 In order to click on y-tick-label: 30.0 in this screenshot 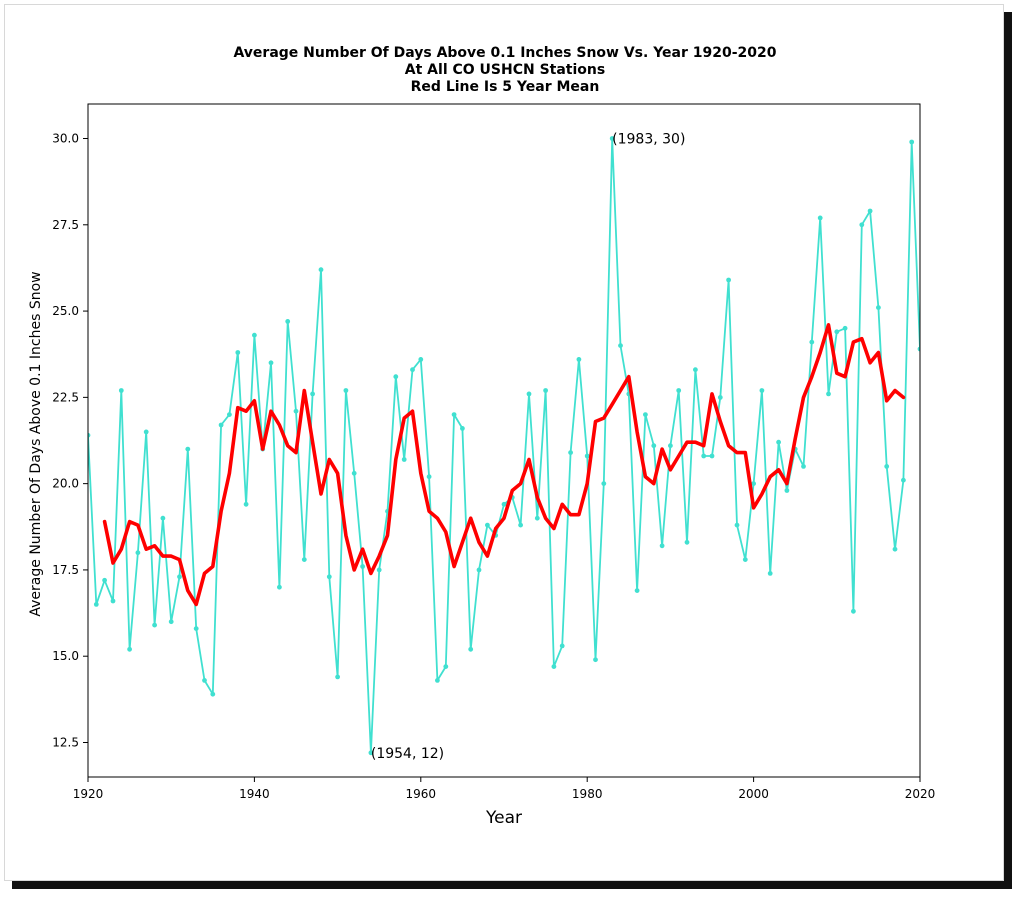, I will do `click(65, 139)`.